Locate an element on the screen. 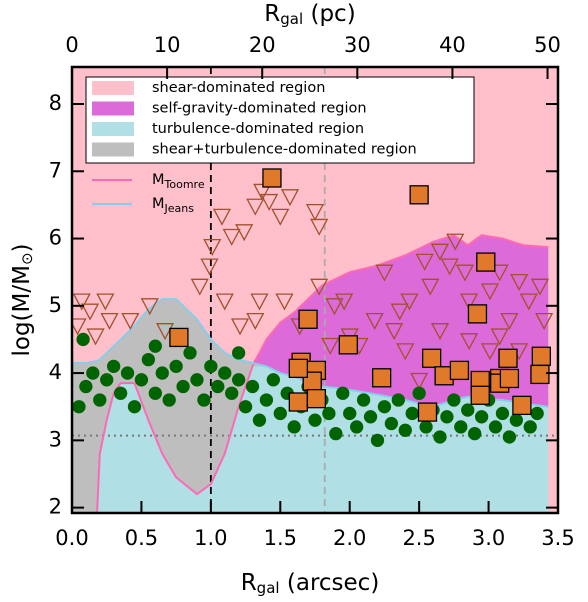 The image size is (588, 602). legend-sub: Toomre is located at coordinates (184, 184).